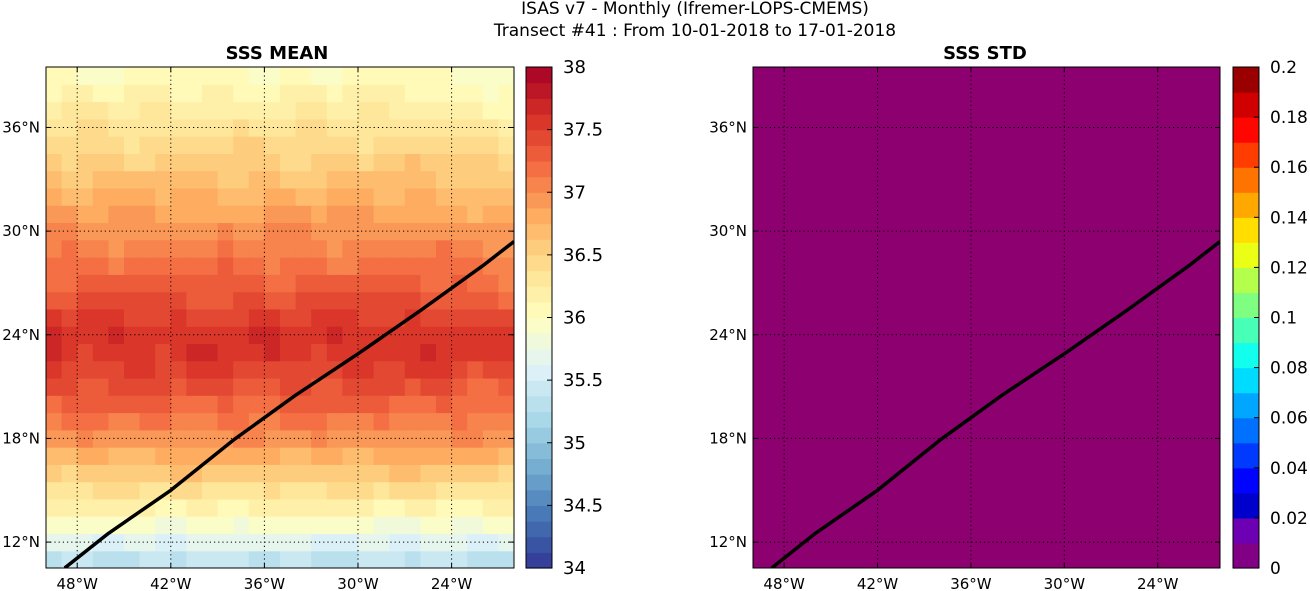 Image resolution: width=1310 pixels, height=591 pixels. Describe the element at coordinates (21, 127) in the screenshot. I see `y-tick-label: 36°N` at that location.